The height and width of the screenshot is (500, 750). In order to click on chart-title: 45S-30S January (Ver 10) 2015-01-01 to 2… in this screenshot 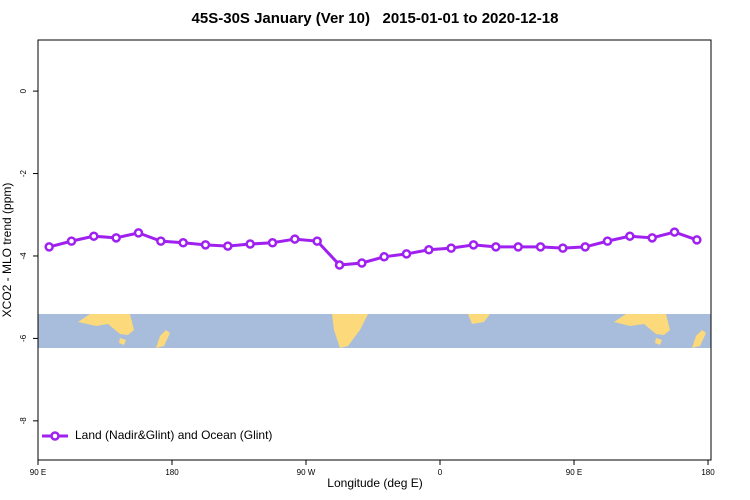, I will do `click(375, 18)`.